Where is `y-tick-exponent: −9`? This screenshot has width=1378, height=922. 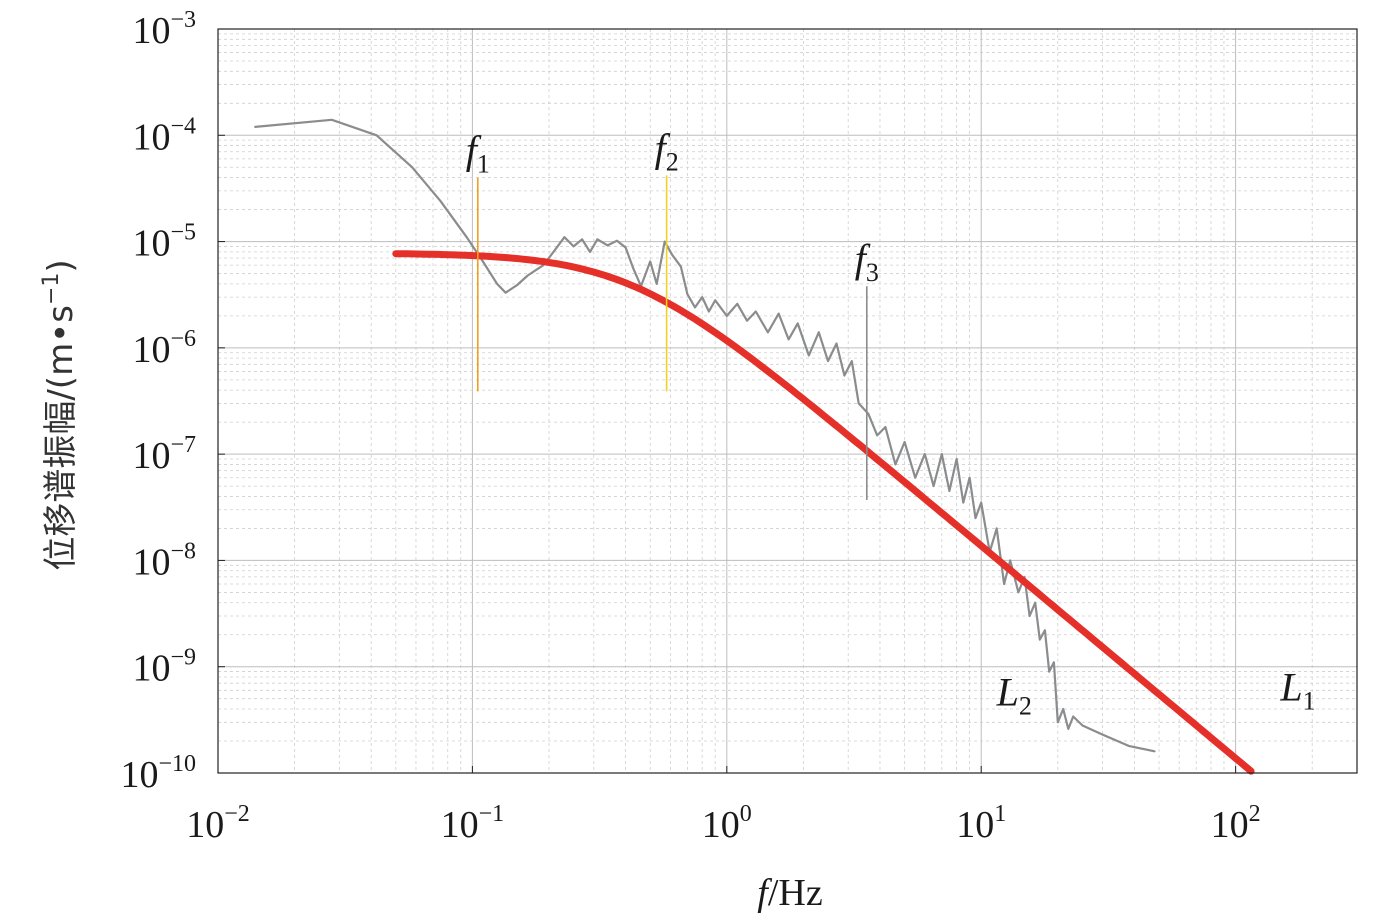 y-tick-exponent: −9 is located at coordinates (183, 658).